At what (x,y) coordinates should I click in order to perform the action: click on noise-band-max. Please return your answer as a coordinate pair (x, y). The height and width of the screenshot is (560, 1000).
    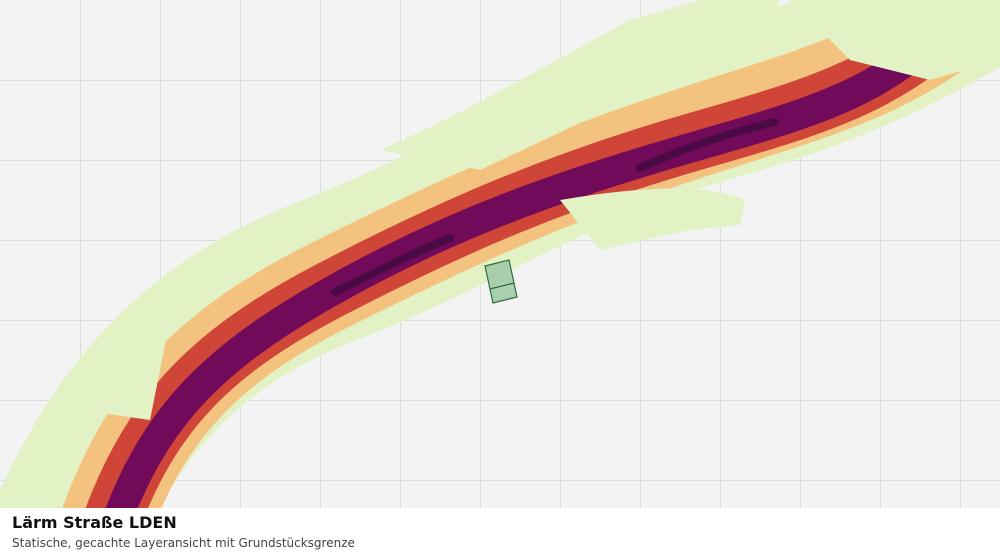
    Looking at the image, I should click on (555, 207).